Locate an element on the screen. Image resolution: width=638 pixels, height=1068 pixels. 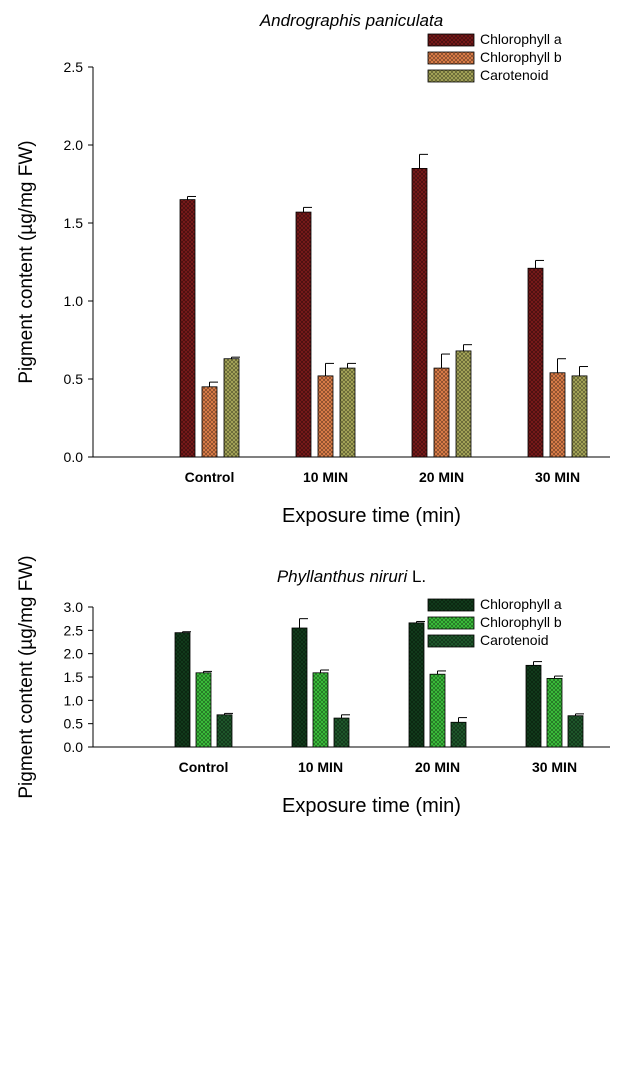
y-tick-label: 3.0 is located at coordinates (74, 607).